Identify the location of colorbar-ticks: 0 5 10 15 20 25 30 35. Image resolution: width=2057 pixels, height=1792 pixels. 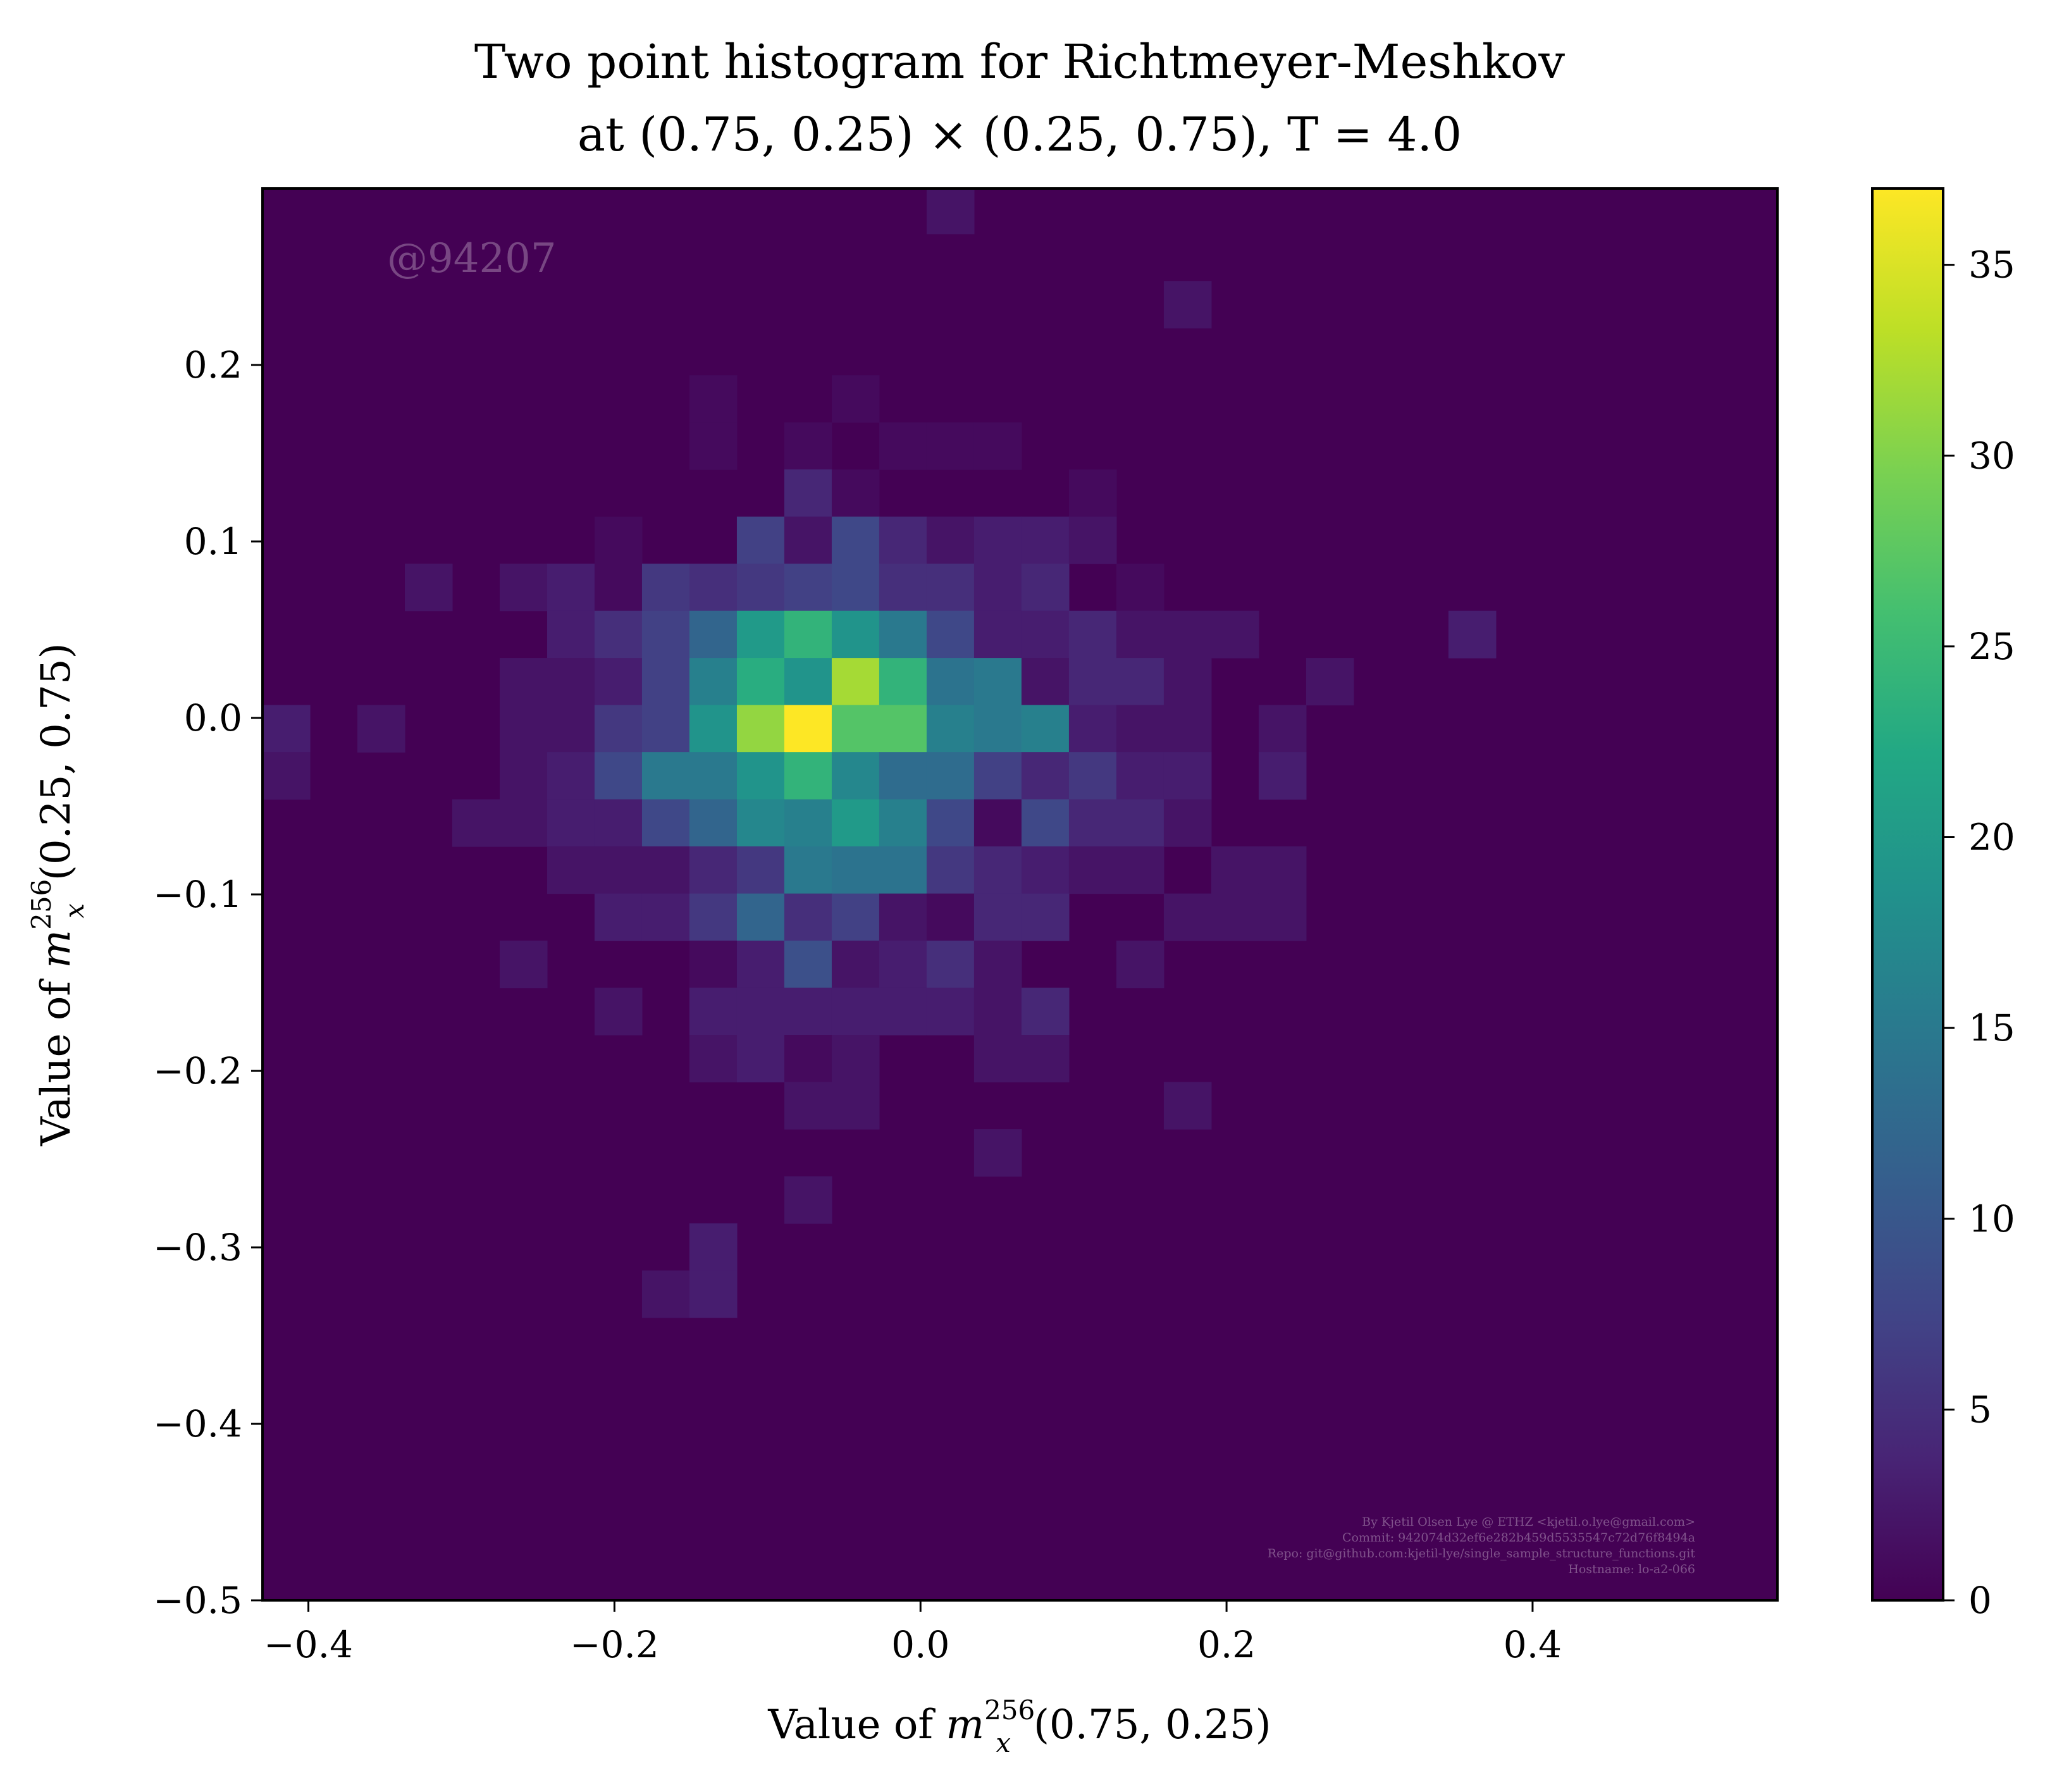
(1979, 933).